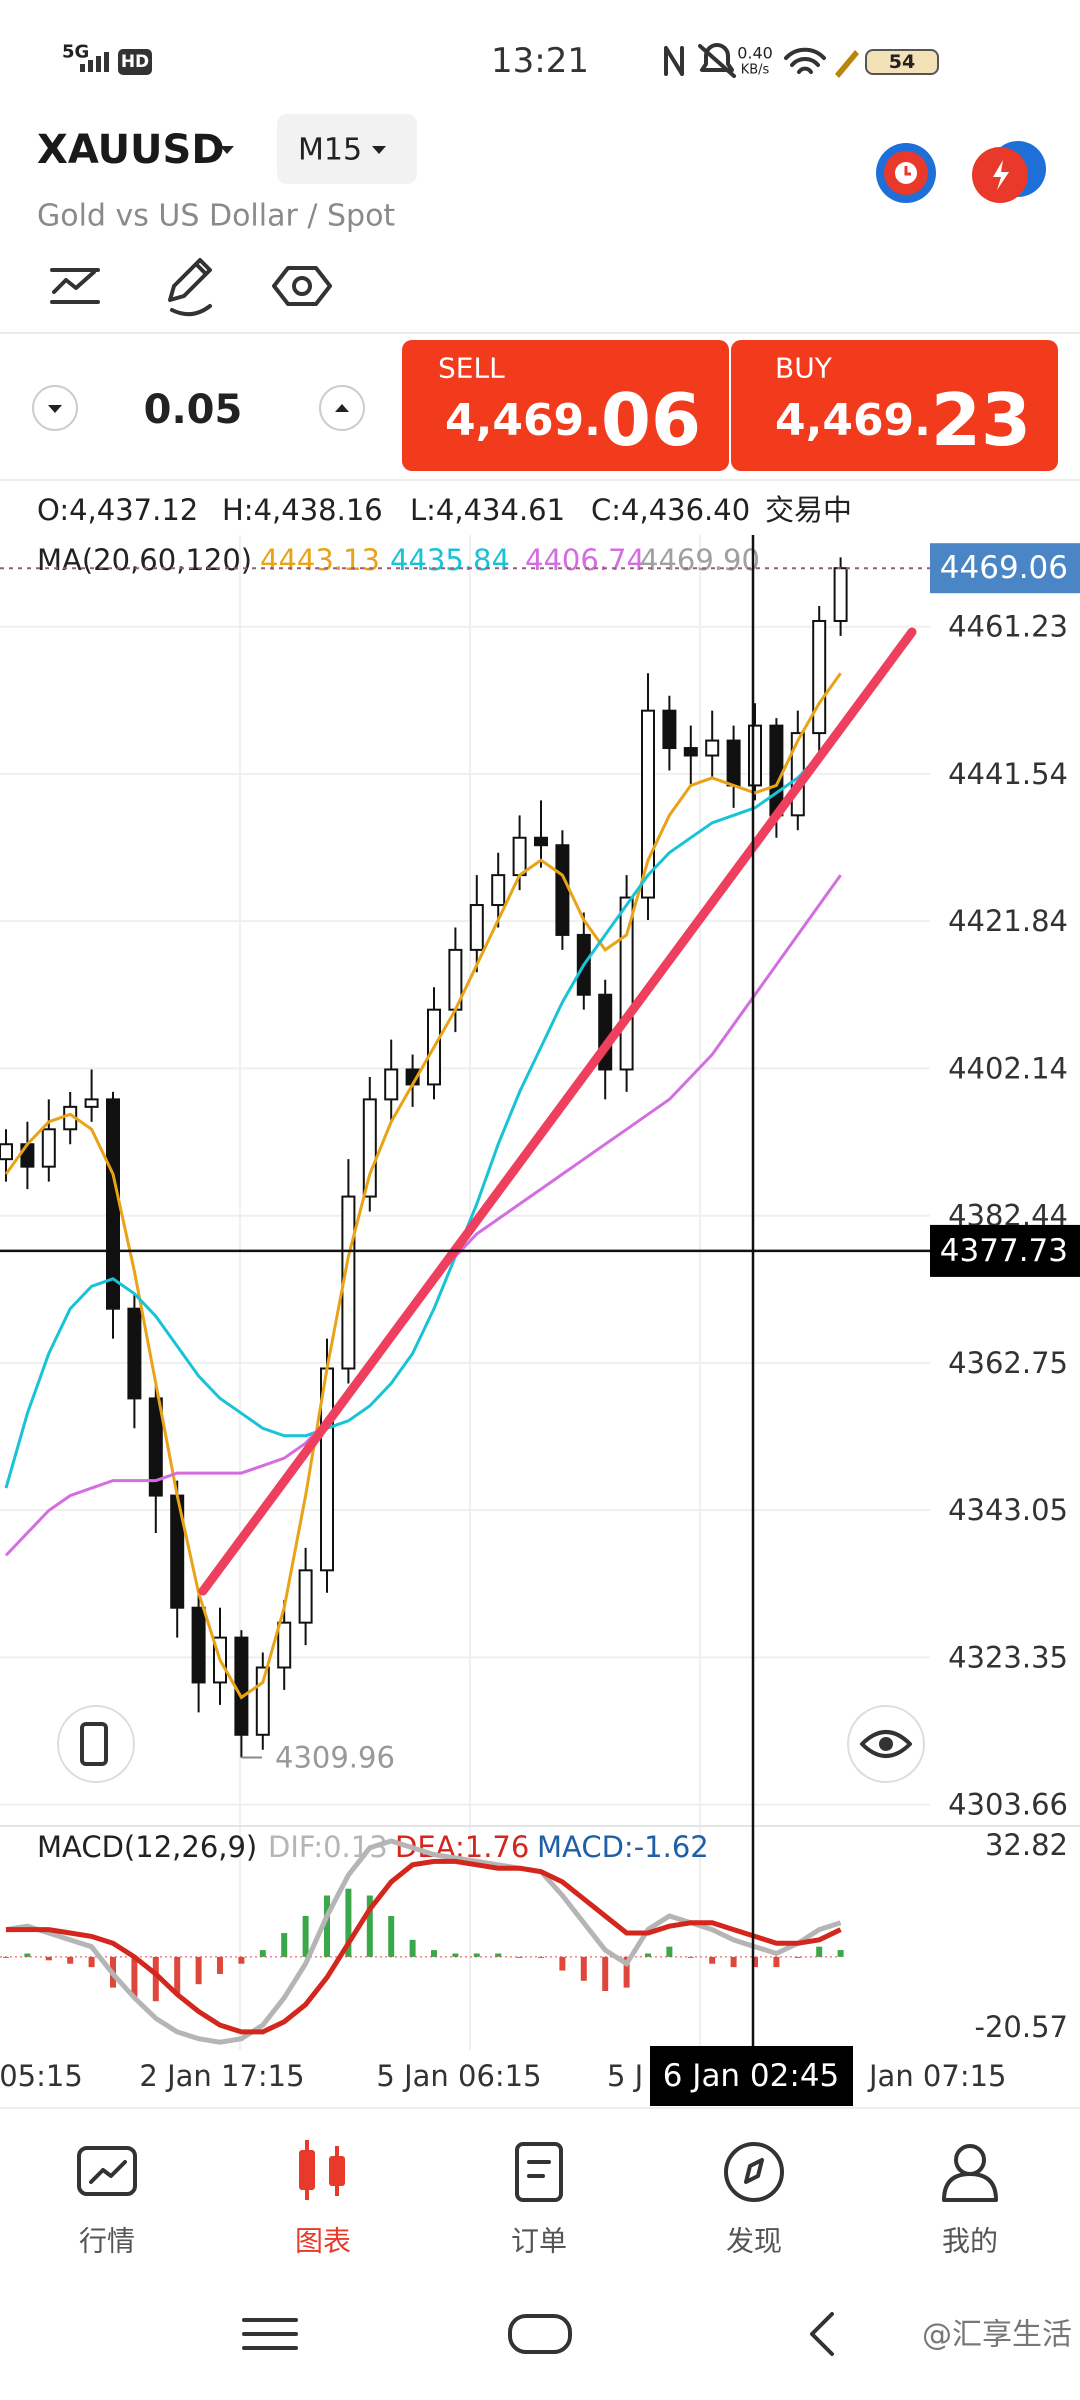 This screenshot has height=2400, width=1080. What do you see at coordinates (107, 2241) in the screenshot?
I see `nav-label: 行情` at bounding box center [107, 2241].